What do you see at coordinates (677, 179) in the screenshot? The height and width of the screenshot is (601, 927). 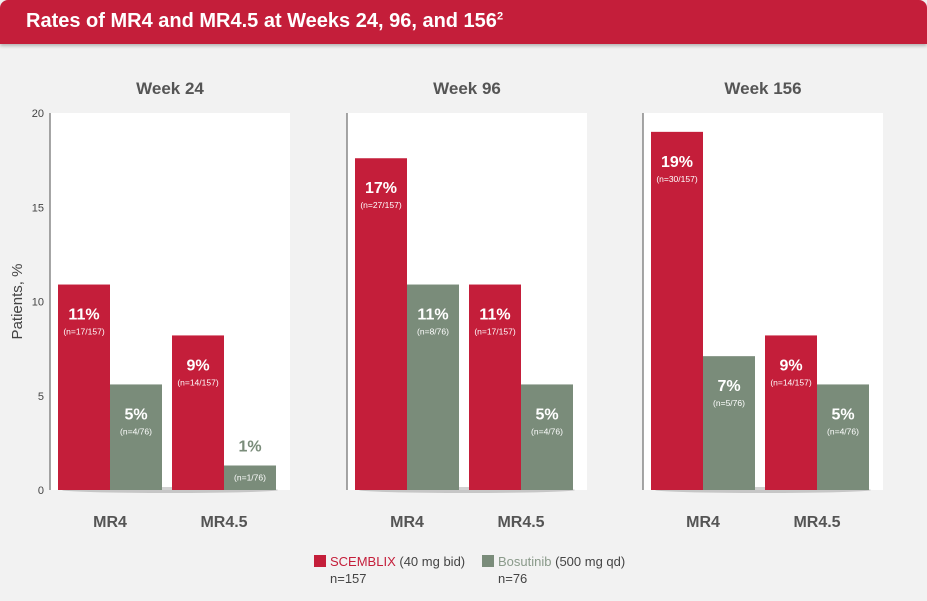 I see `bar-n-label: (n=30/157)` at bounding box center [677, 179].